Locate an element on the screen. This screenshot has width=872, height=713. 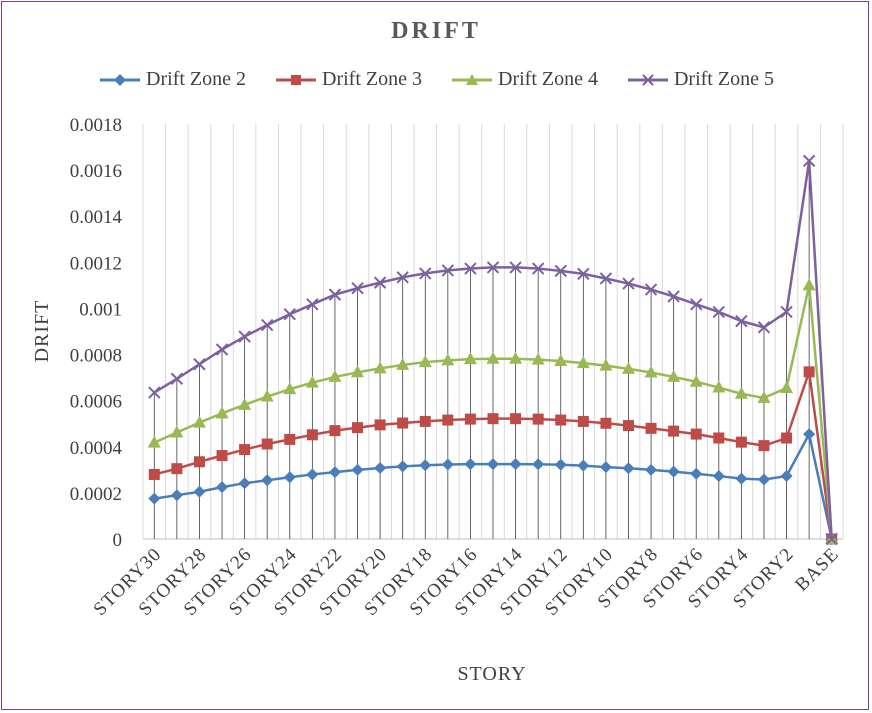
legend-label-zone3: Drift Zone 3 is located at coordinates (372, 79).